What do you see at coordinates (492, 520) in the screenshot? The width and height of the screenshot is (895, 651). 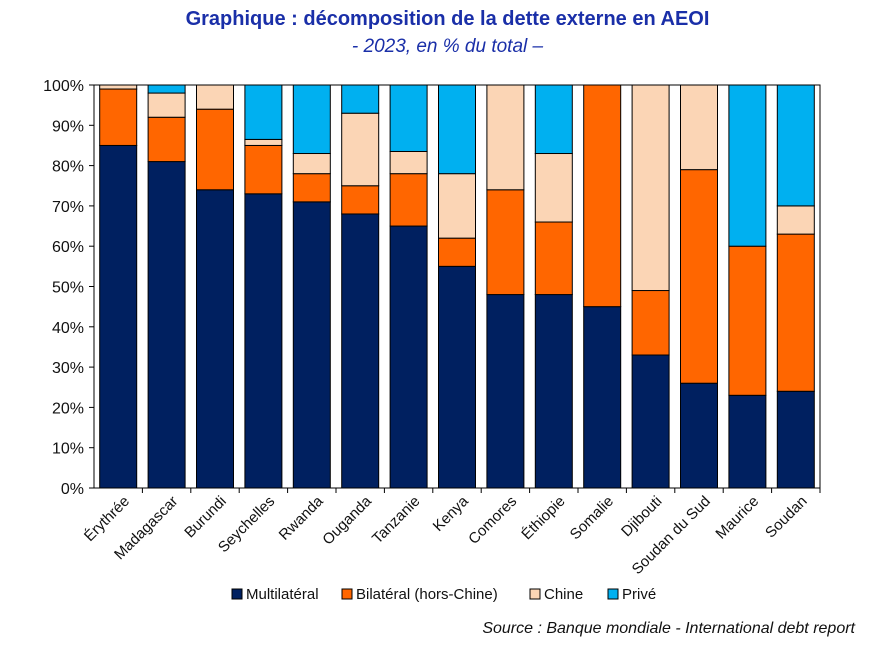 I see `x-tick-label: Comores` at bounding box center [492, 520].